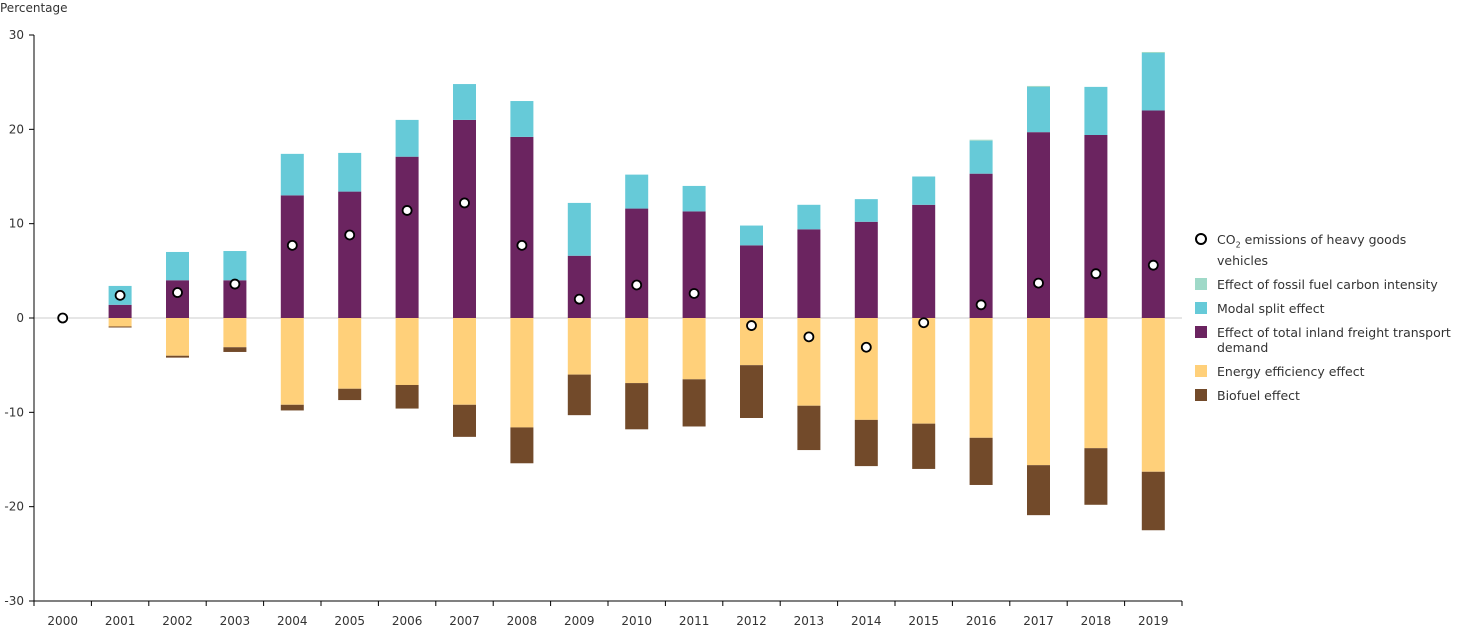 This screenshot has width=1460, height=630. Describe the element at coordinates (1038, 621) in the screenshot. I see `x-tick-label: 2017` at that location.